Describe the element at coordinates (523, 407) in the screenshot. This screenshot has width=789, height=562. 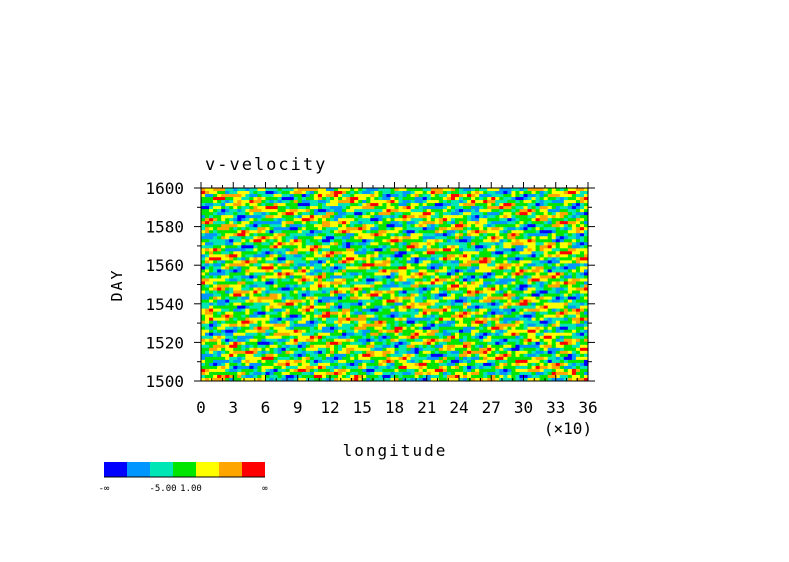
I see `x-tick-label: 30` at that location.